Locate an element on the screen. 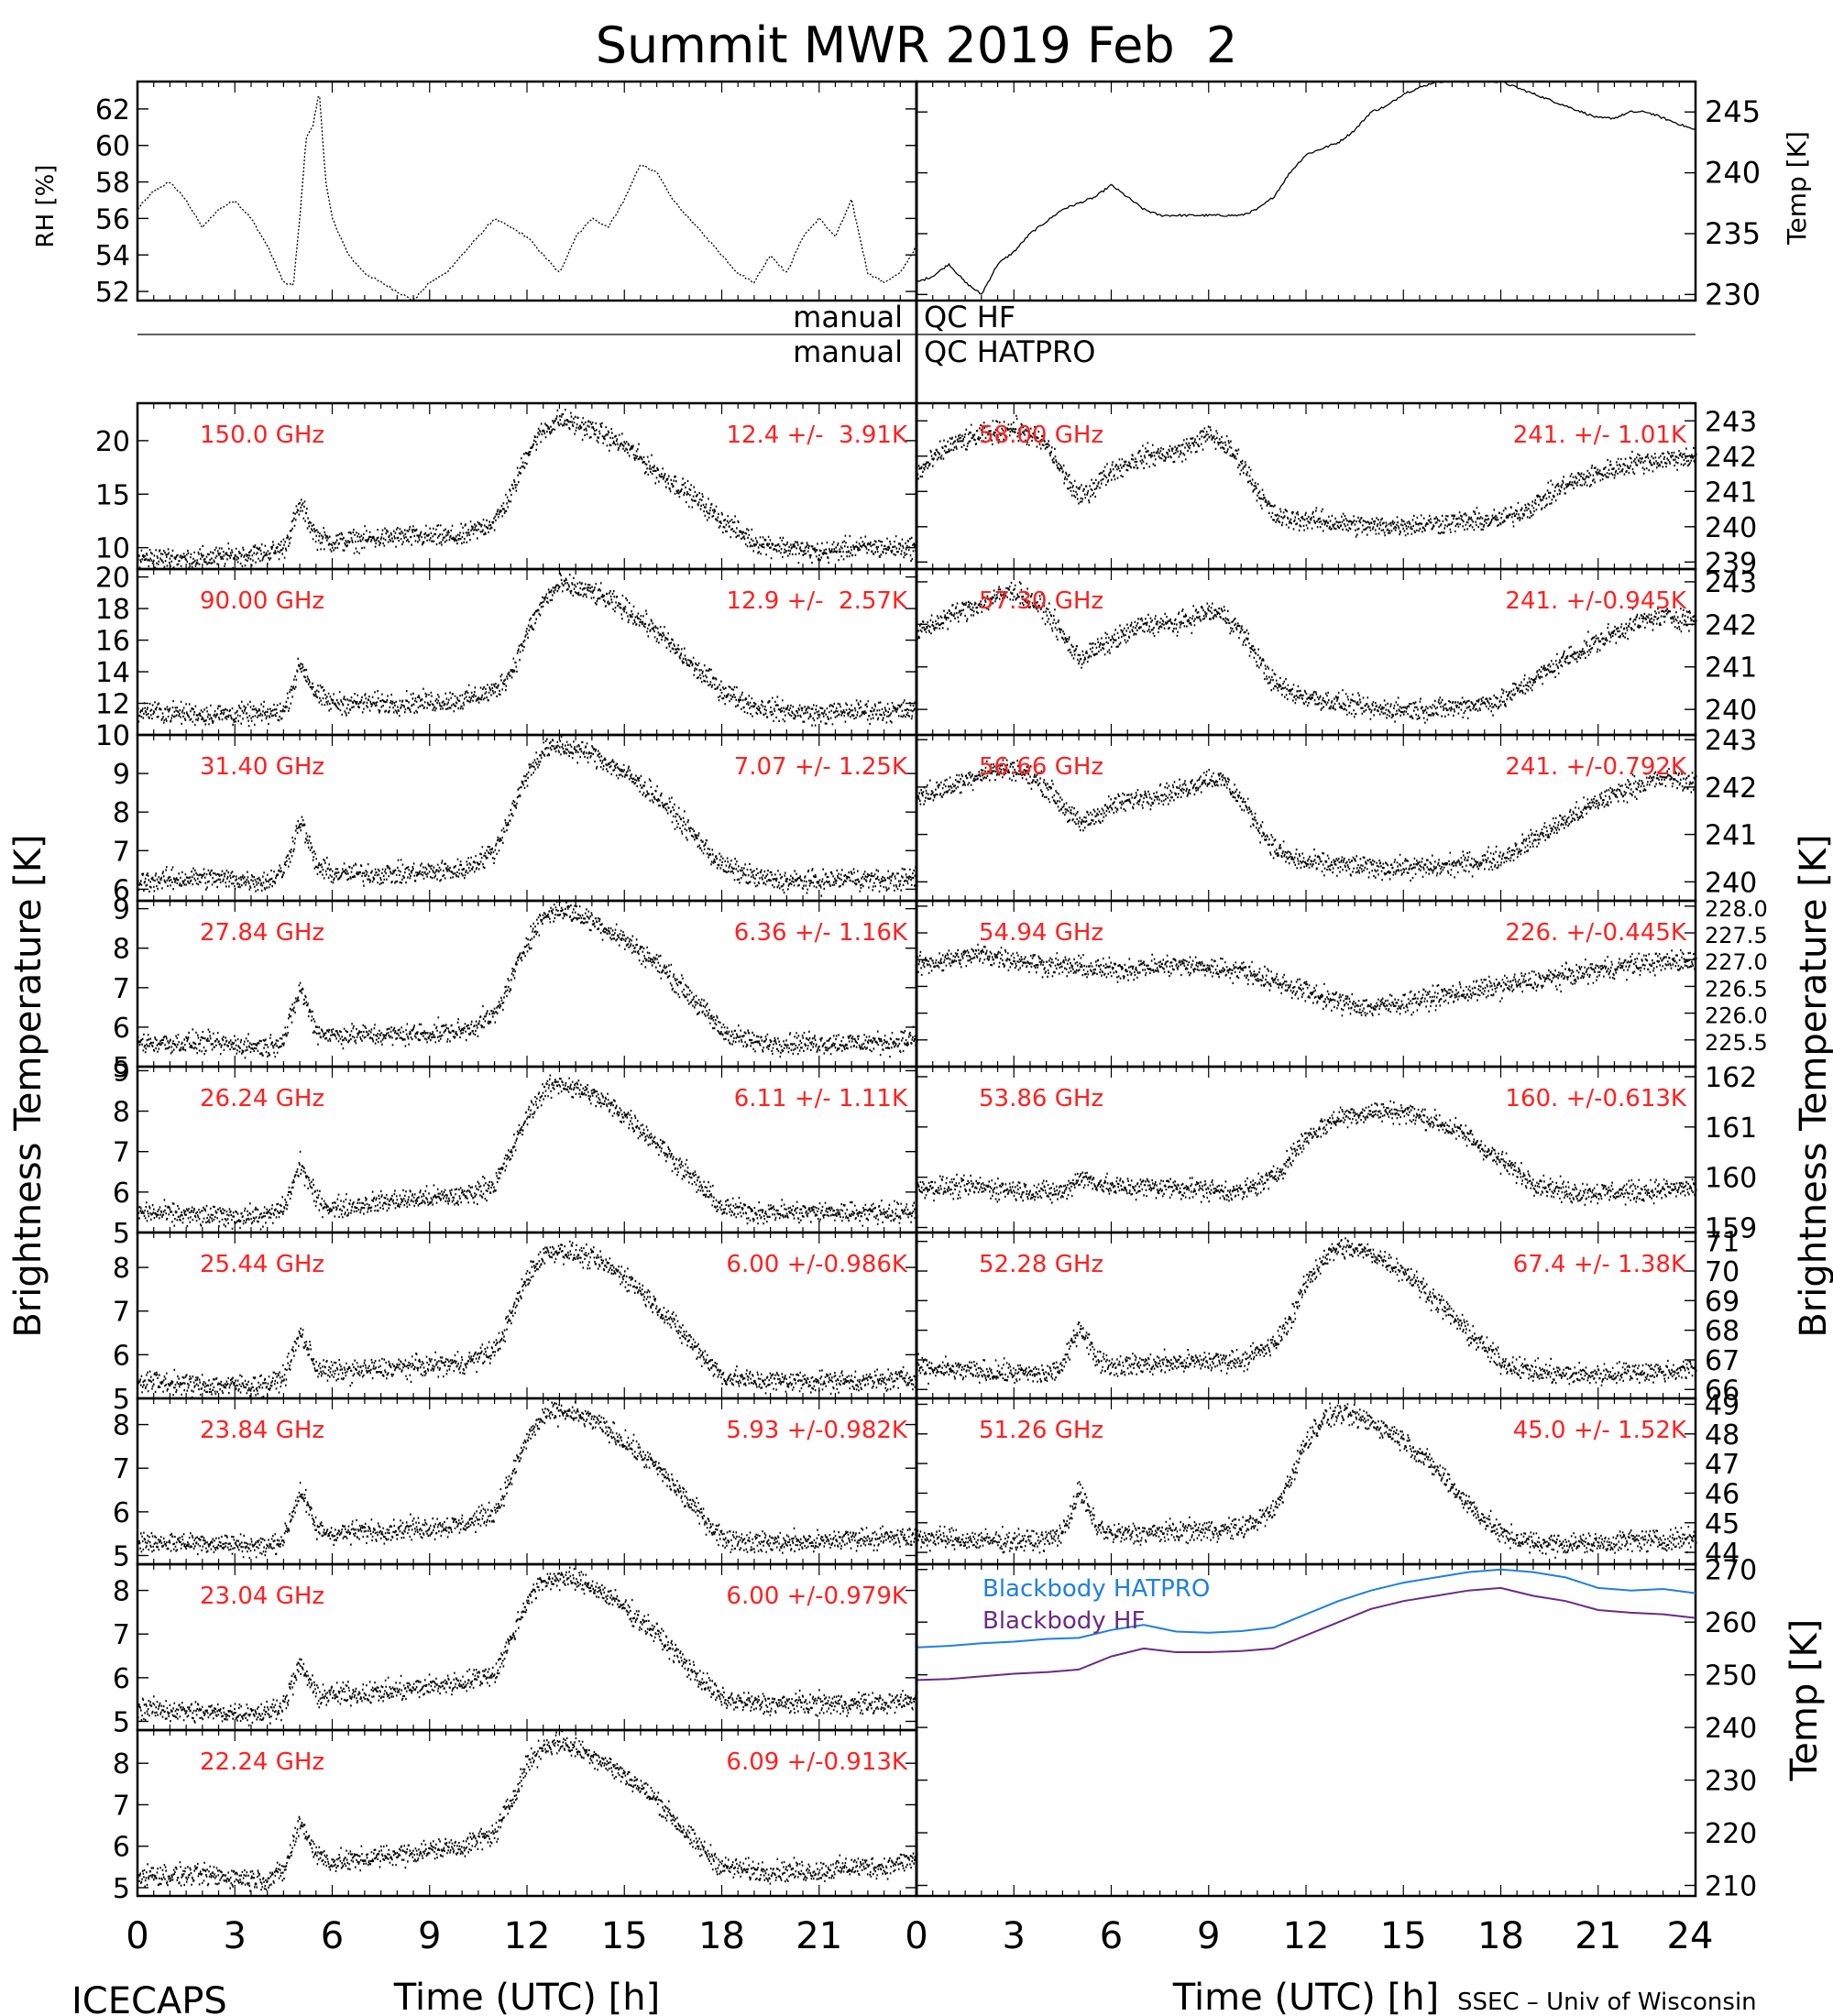  frequency-label: 58.00 GHz is located at coordinates (1041, 435).